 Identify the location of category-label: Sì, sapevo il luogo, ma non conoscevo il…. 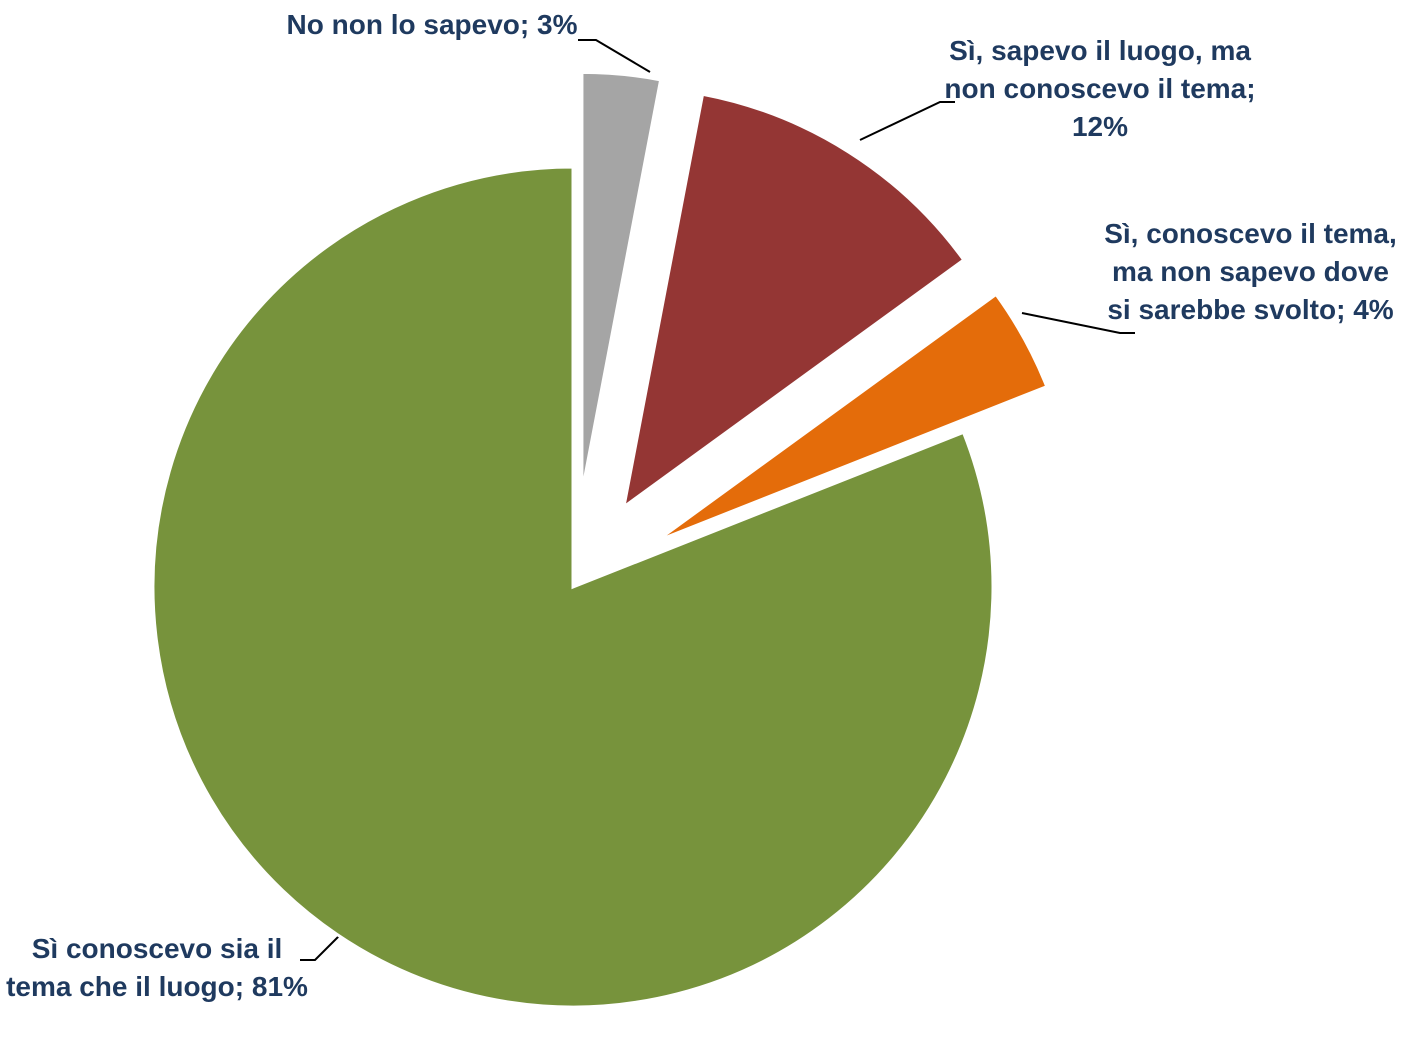
(1097, 69).